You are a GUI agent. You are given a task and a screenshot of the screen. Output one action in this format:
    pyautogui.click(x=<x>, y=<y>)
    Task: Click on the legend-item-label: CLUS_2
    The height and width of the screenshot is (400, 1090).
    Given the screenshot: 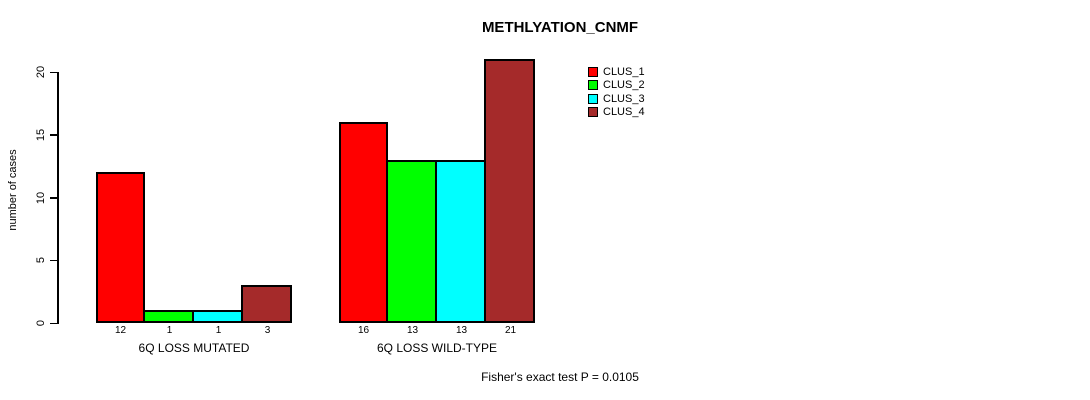 What is the action you would take?
    pyautogui.click(x=624, y=85)
    